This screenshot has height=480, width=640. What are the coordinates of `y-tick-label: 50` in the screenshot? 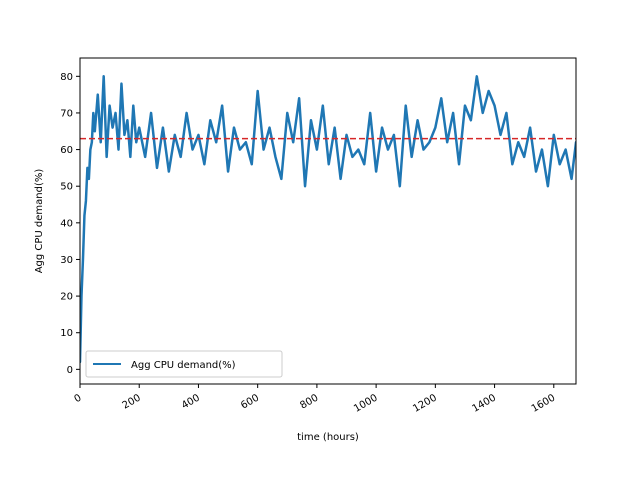 It's located at (66, 187).